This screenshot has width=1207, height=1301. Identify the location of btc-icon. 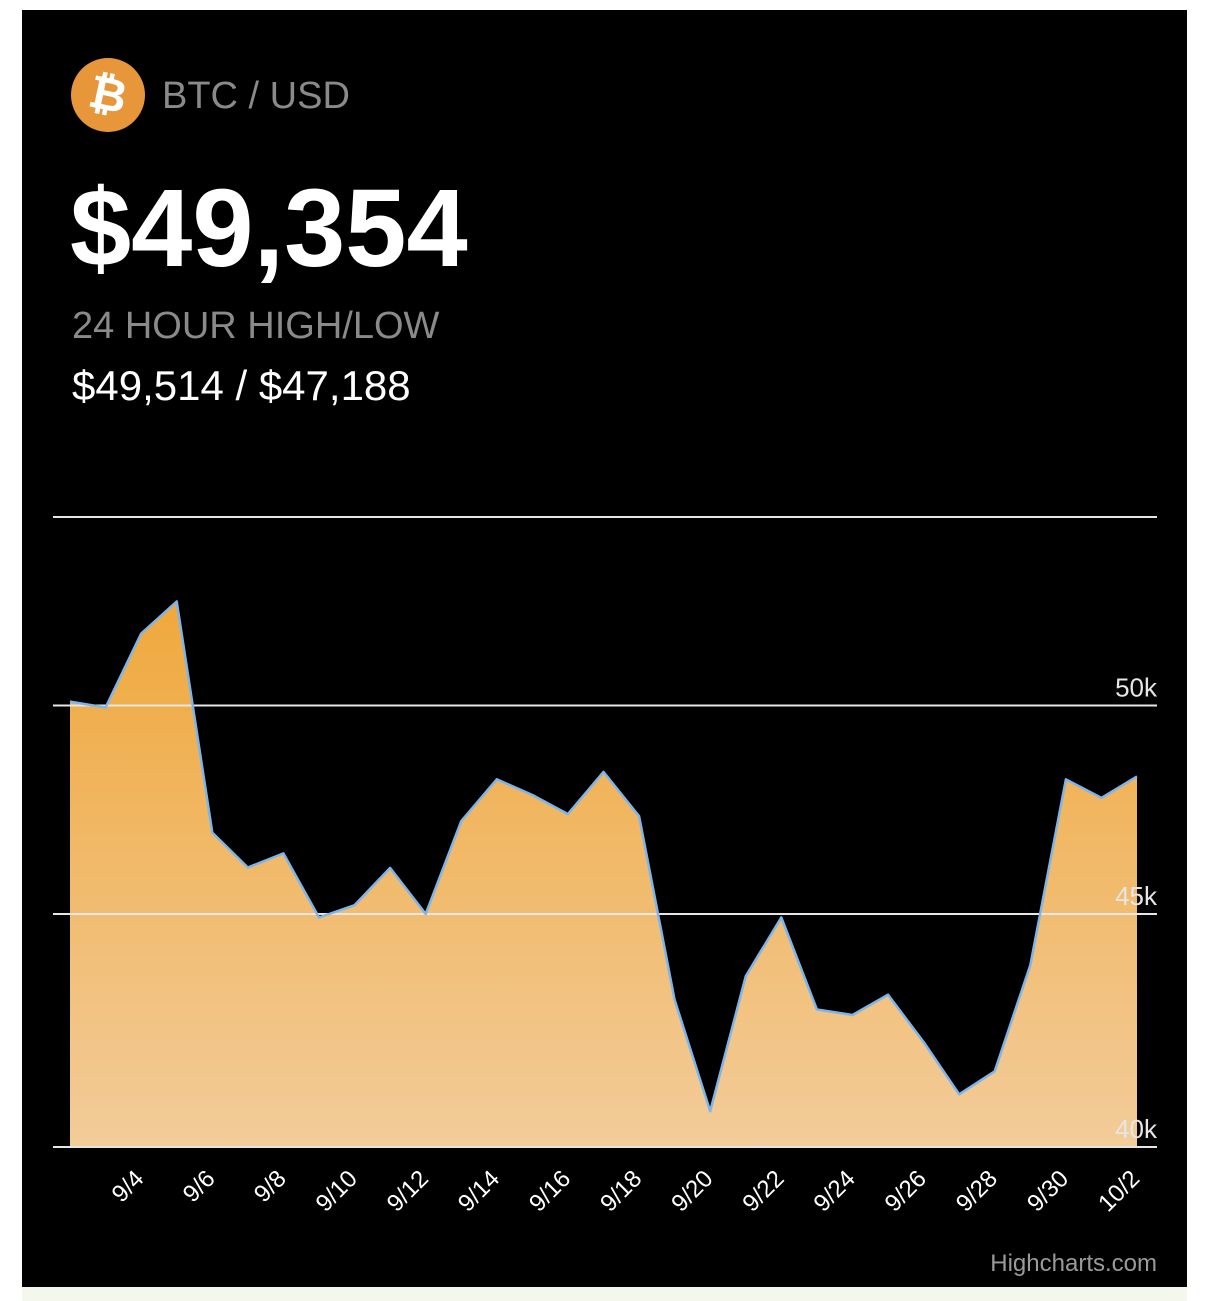
(108, 95).